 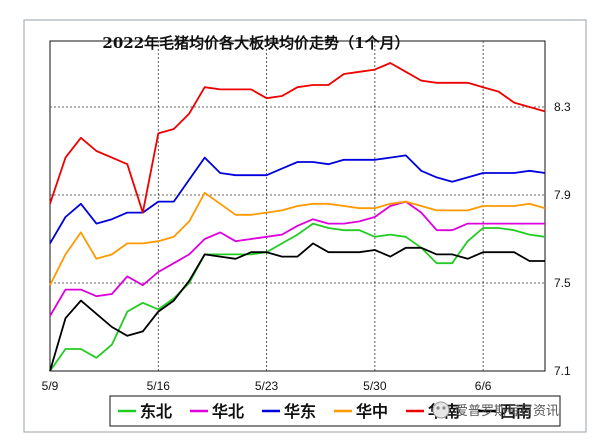 What do you see at coordinates (300, 411) in the screenshot?
I see `legend-label: 华东` at bounding box center [300, 411].